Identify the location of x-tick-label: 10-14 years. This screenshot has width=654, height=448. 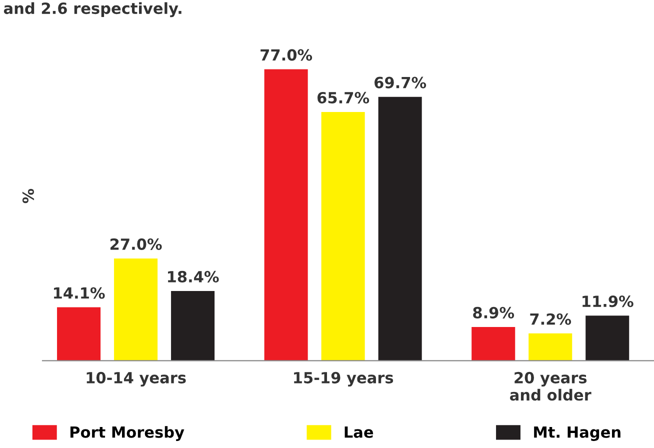
(136, 379).